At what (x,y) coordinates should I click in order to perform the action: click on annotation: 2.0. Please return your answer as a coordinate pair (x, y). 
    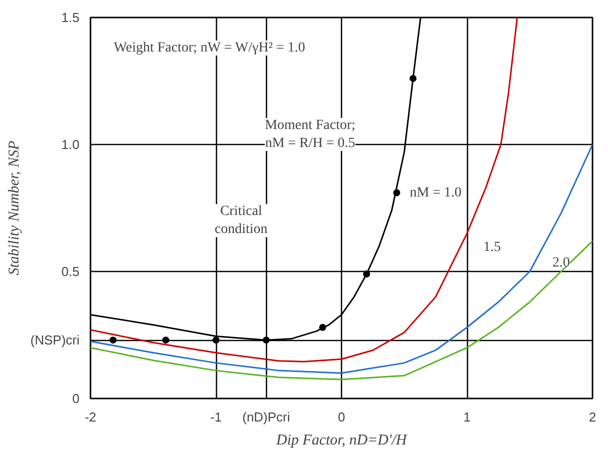
    Looking at the image, I should click on (561, 262).